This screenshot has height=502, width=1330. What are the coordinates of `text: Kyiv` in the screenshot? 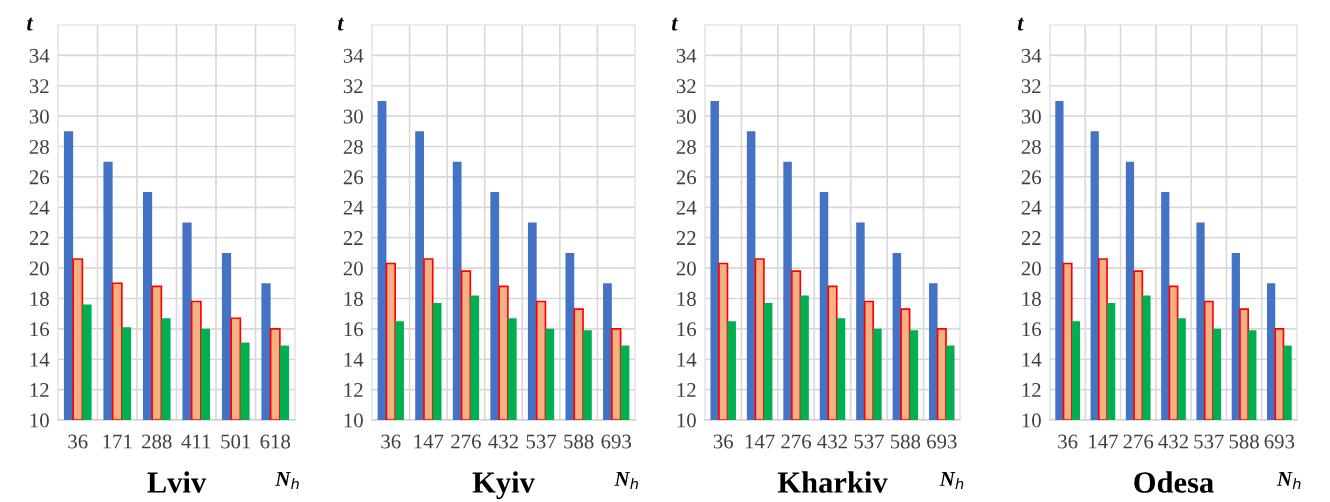 It's located at (503, 485).